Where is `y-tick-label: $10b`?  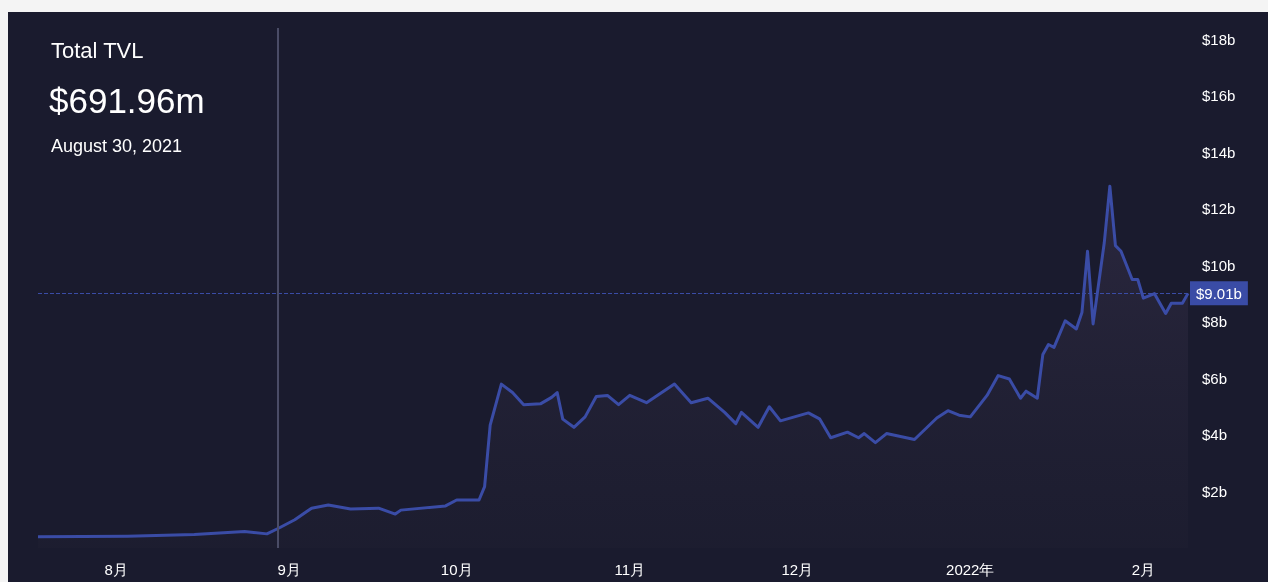 y-tick-label: $10b is located at coordinates (1219, 265).